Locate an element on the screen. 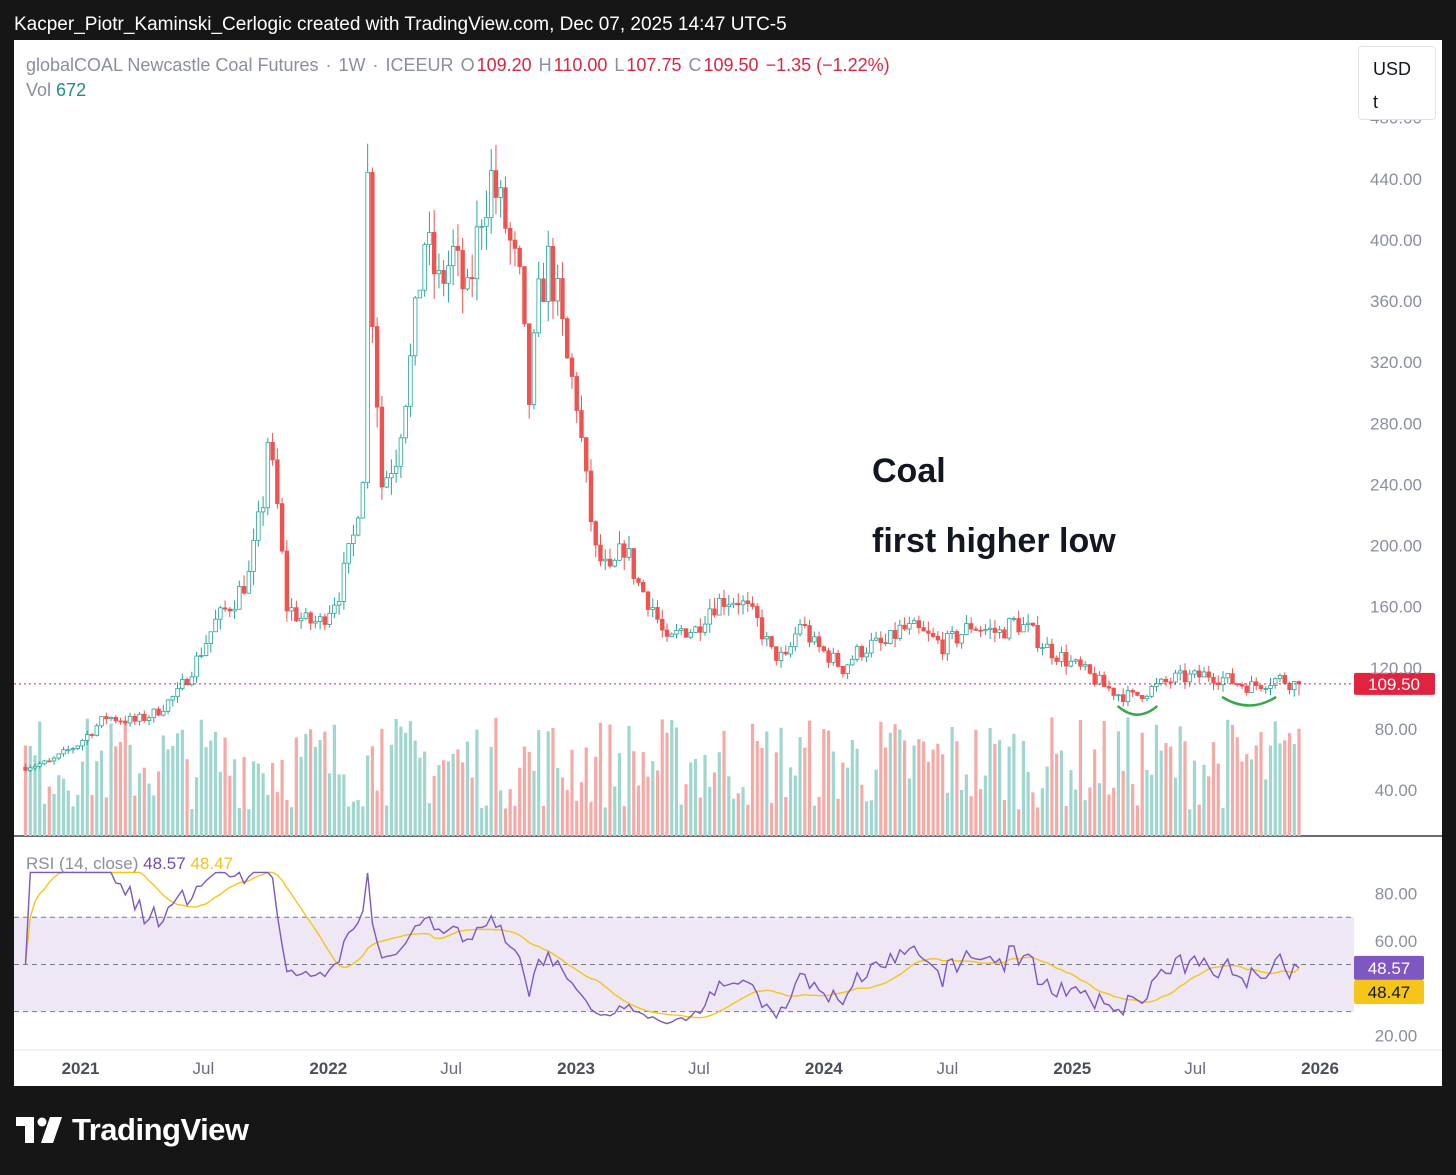 The height and width of the screenshot is (1175, 1456). close-value: 109.50 is located at coordinates (731, 65).